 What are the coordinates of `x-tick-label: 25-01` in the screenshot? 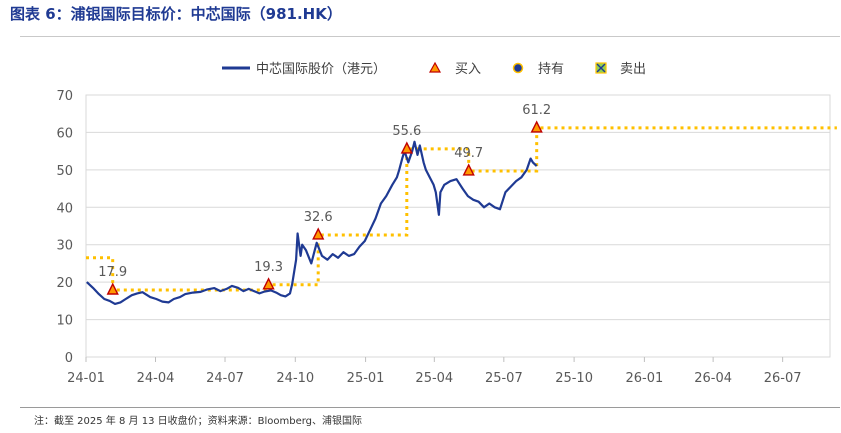 It's located at (366, 378).